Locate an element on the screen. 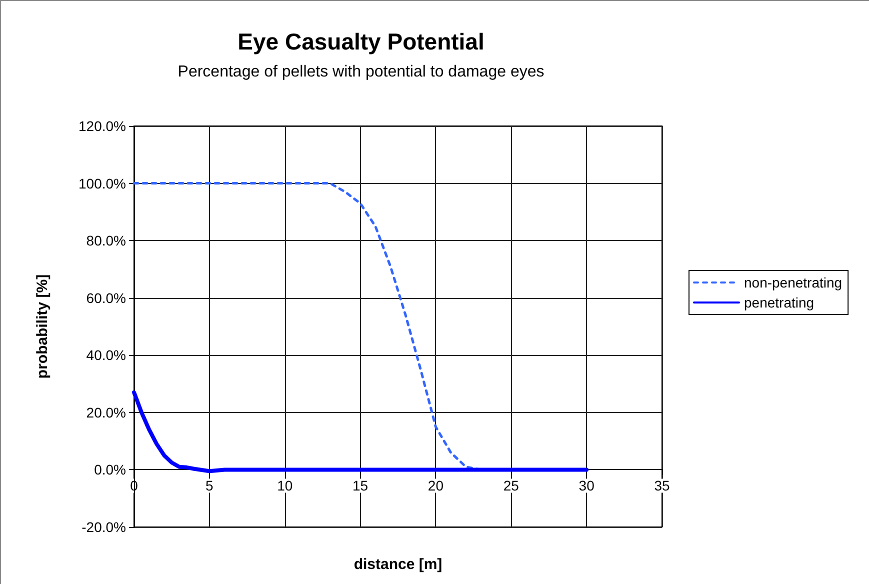  legend-label: penetrating is located at coordinates (779, 302).